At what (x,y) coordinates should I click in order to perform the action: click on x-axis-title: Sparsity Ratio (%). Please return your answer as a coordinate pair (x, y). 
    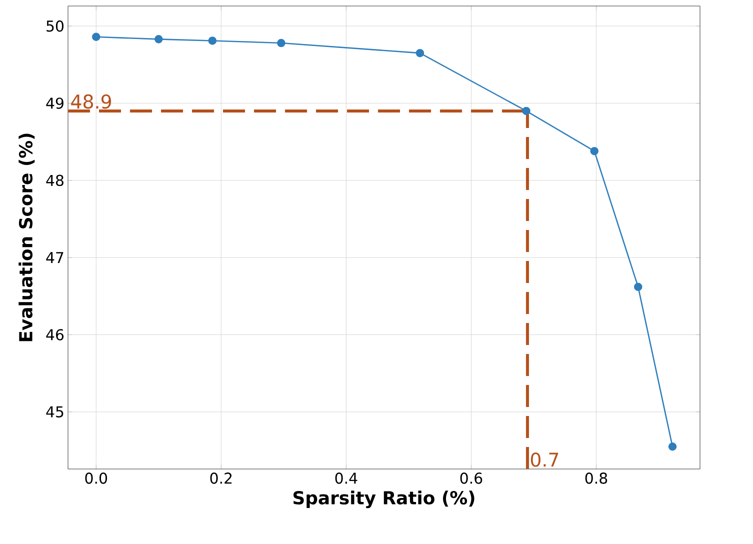
    Looking at the image, I should click on (384, 499).